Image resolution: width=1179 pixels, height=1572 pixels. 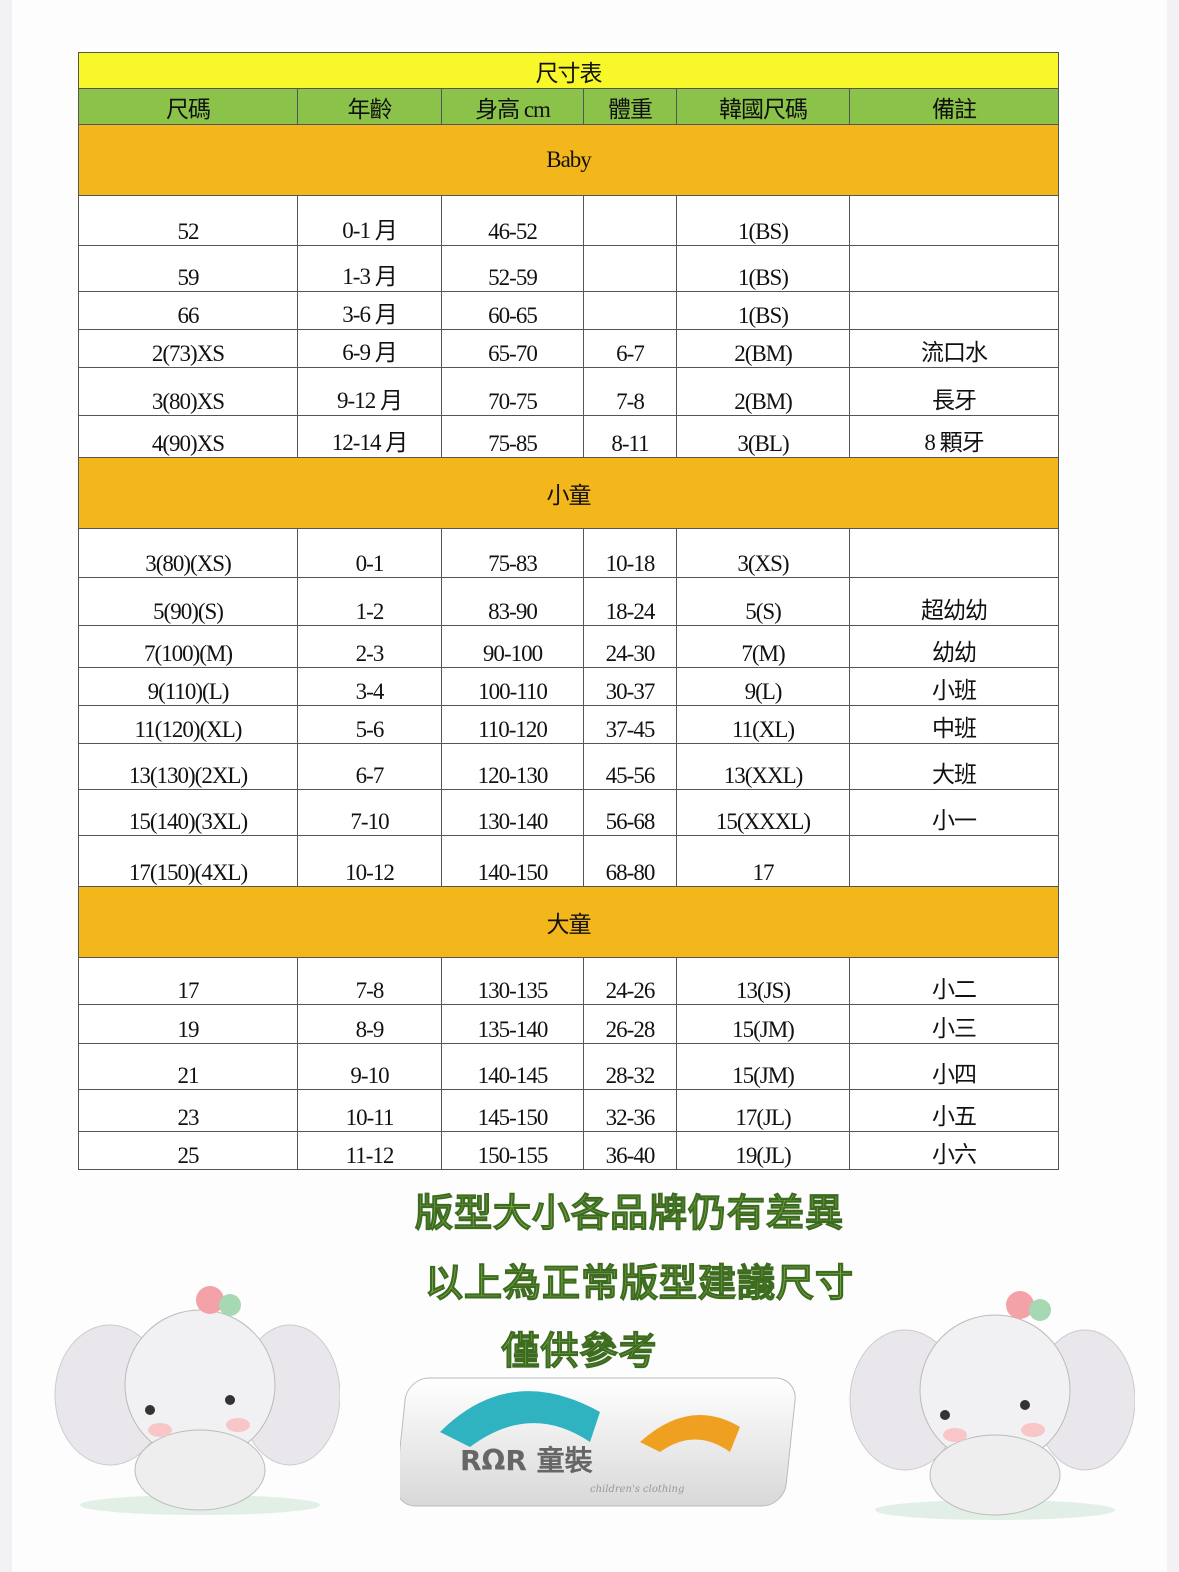 I want to click on table-cell: 60-65, so click(x=512, y=310).